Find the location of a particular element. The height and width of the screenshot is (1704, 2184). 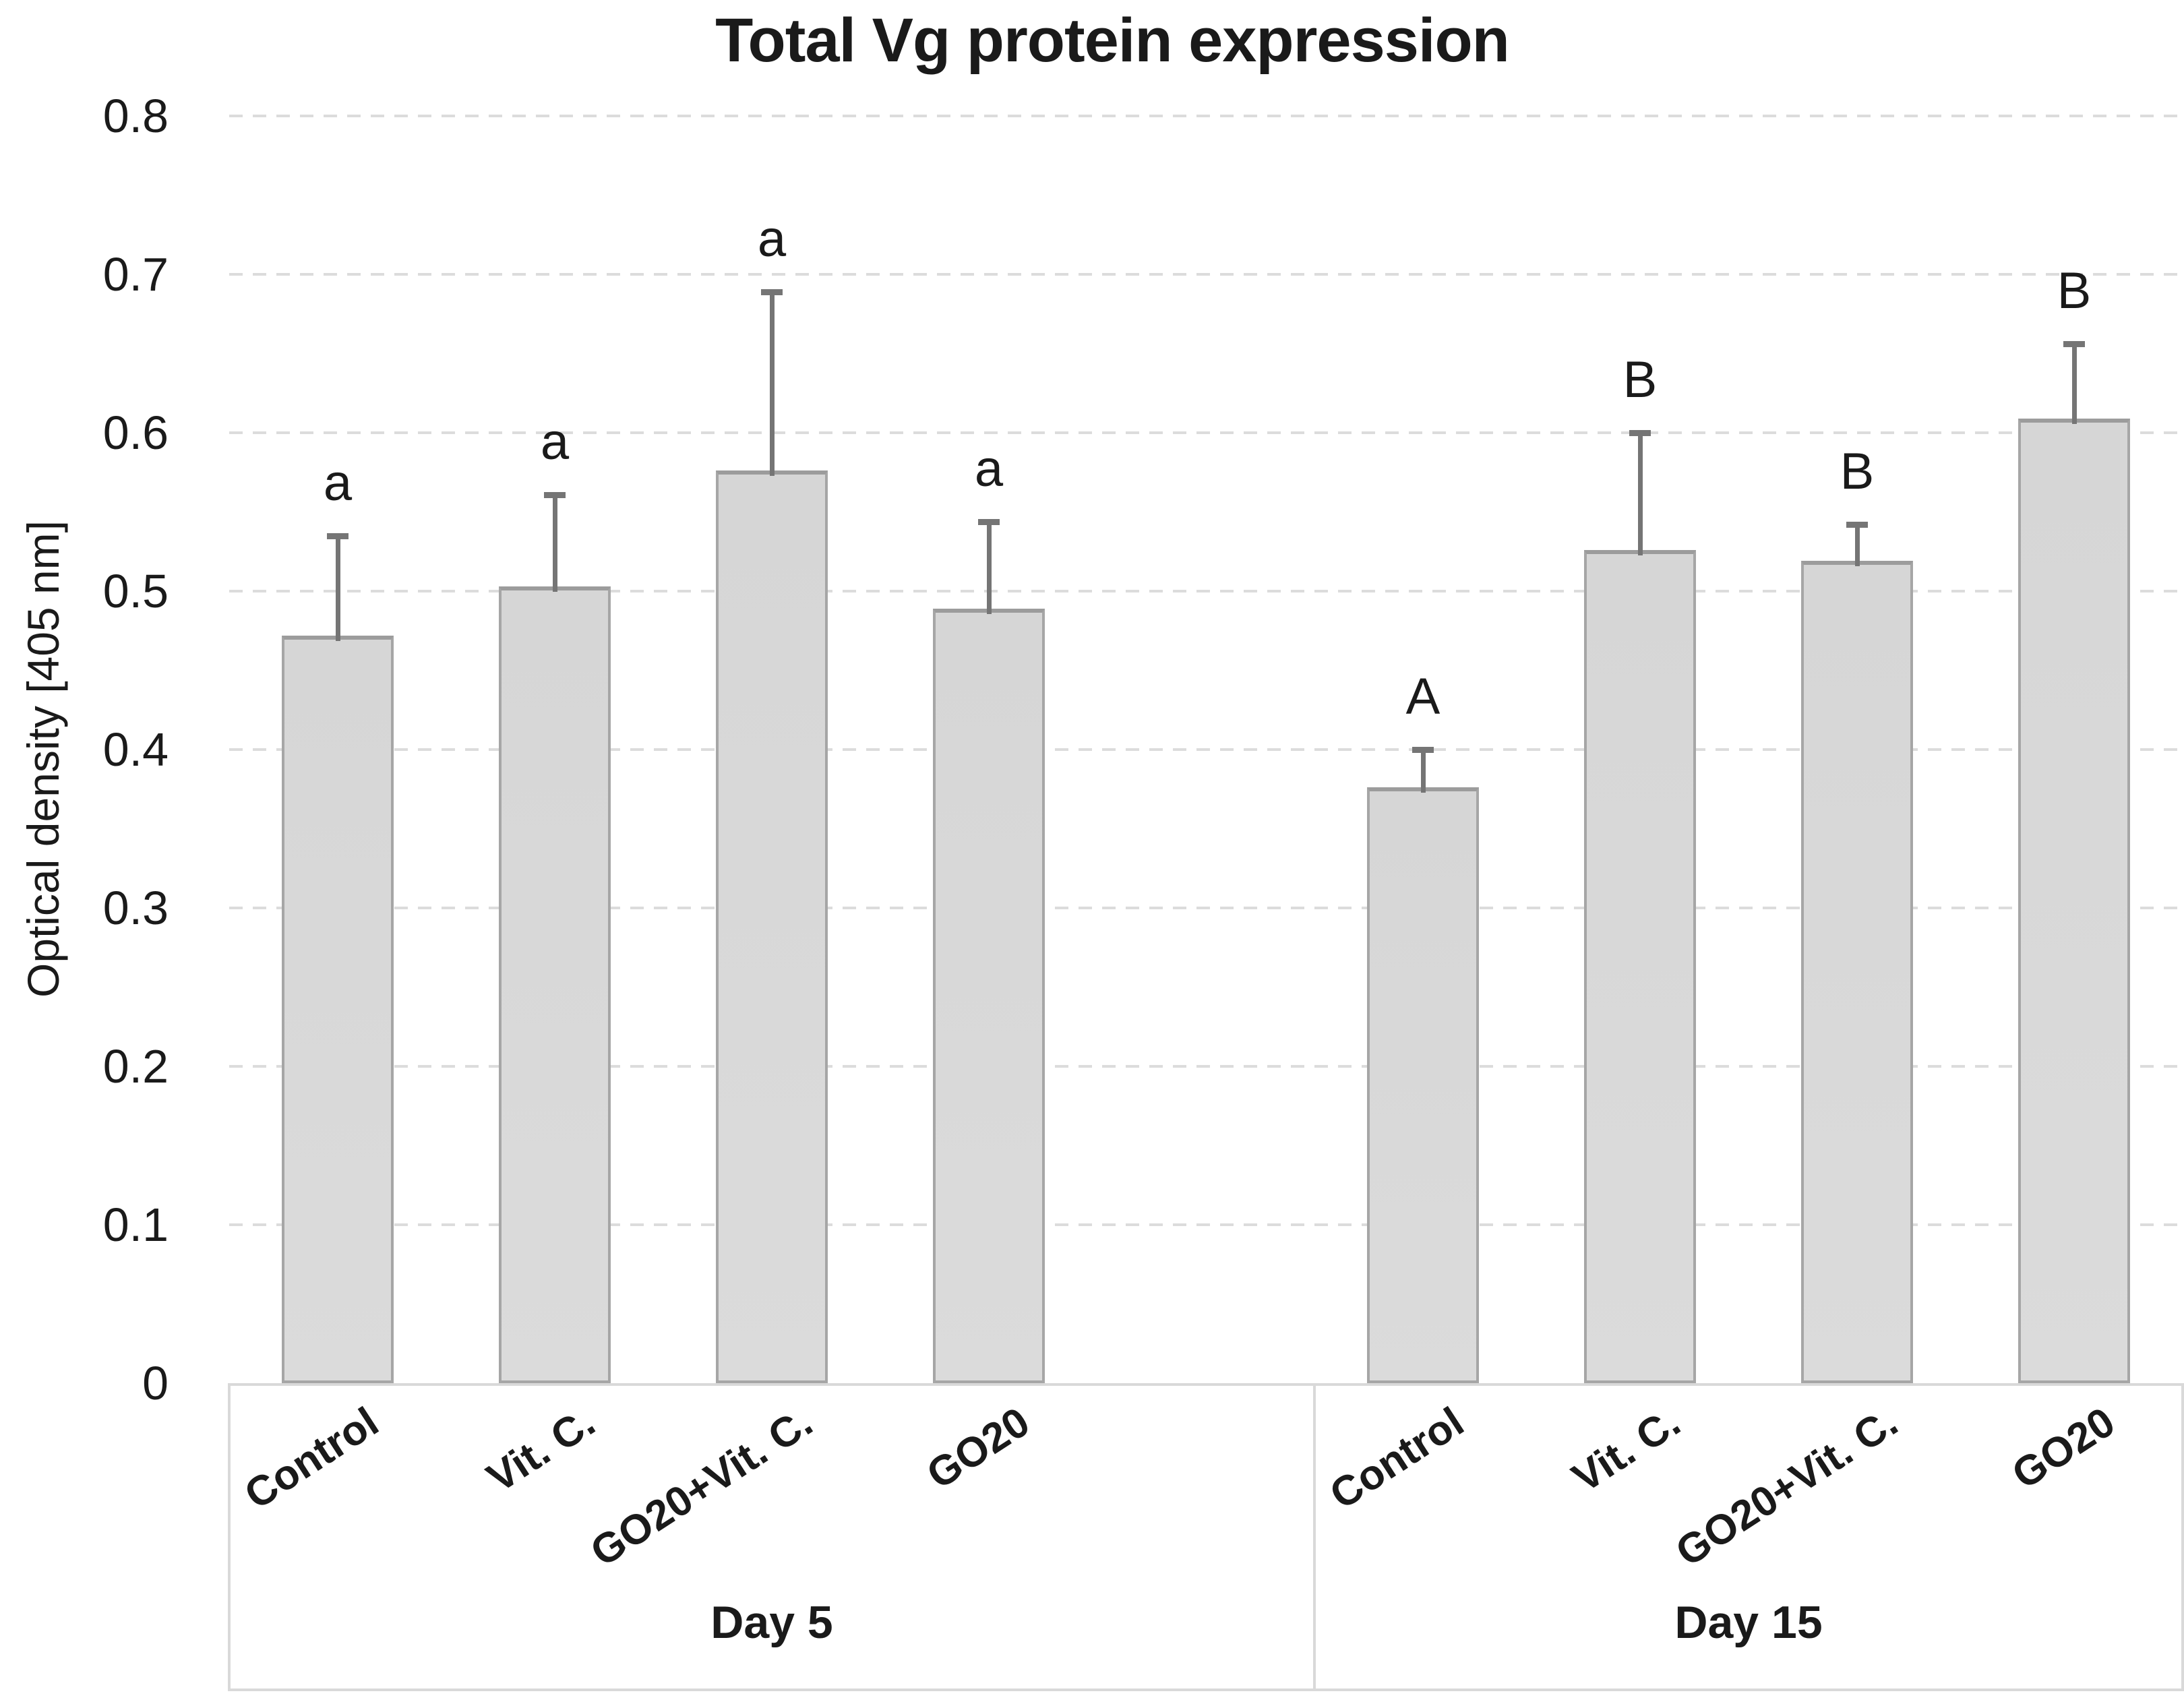

day-group-divider is located at coordinates (1314, 1537).